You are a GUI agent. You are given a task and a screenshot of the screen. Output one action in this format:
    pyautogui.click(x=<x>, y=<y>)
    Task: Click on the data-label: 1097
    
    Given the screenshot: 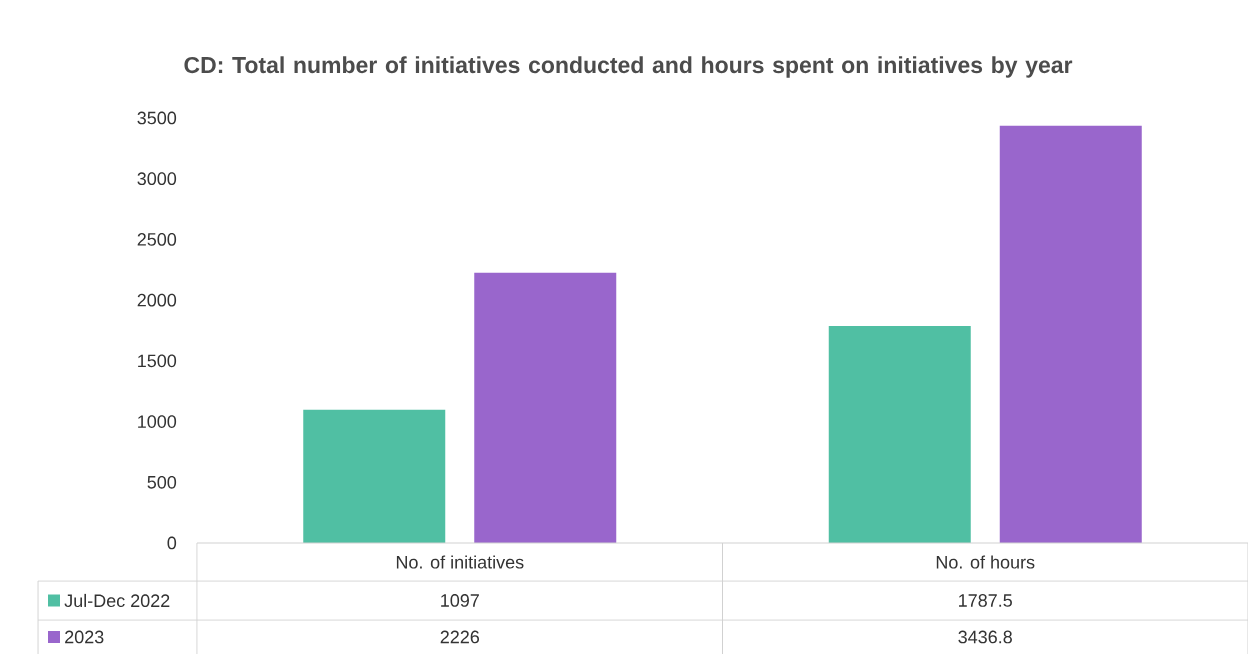 What is the action you would take?
    pyautogui.click(x=460, y=600)
    